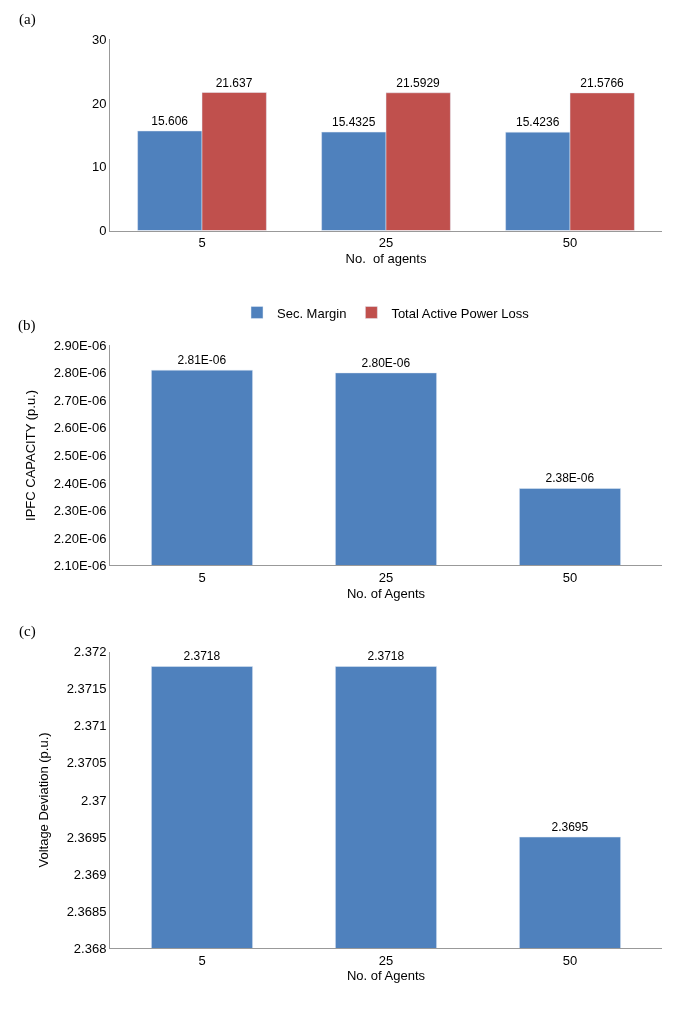  Describe the element at coordinates (80, 400) in the screenshot. I see `y-tick-label: 2.70E-06` at that location.